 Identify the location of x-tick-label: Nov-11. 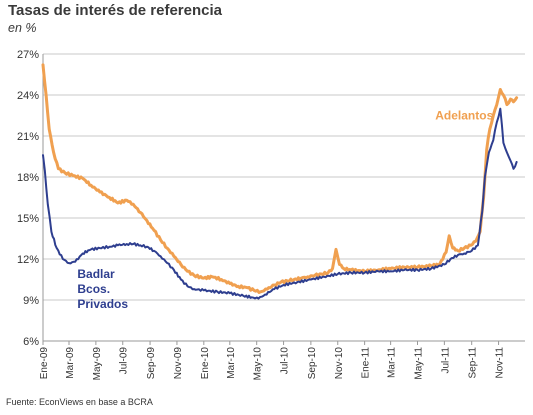
(500, 363).